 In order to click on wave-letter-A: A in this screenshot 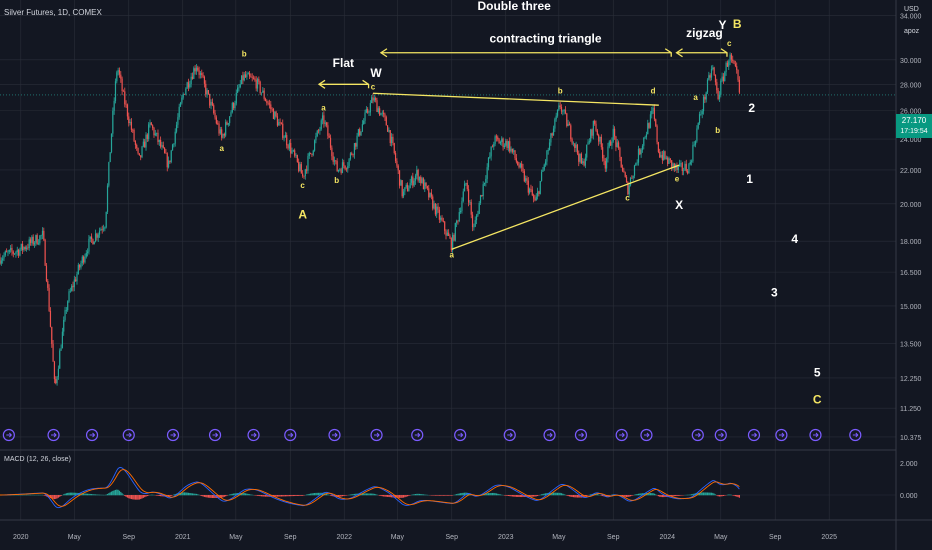, I will do `click(302, 214)`.